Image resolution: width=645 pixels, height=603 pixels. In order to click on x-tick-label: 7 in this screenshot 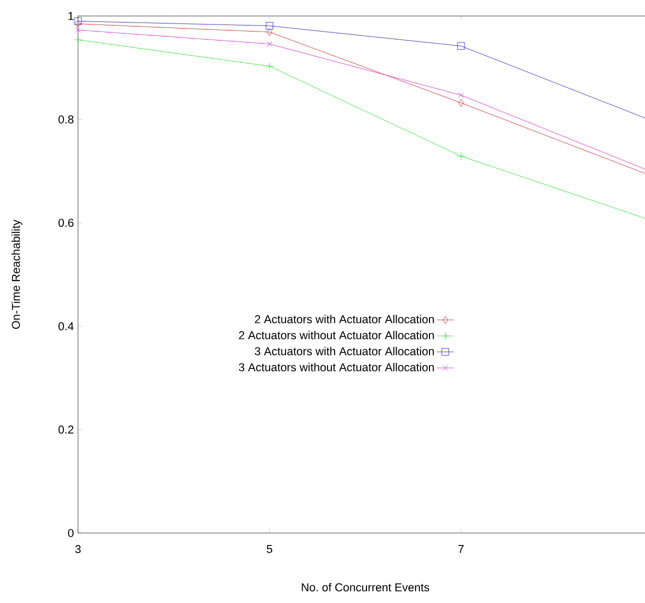, I will do `click(461, 549)`.